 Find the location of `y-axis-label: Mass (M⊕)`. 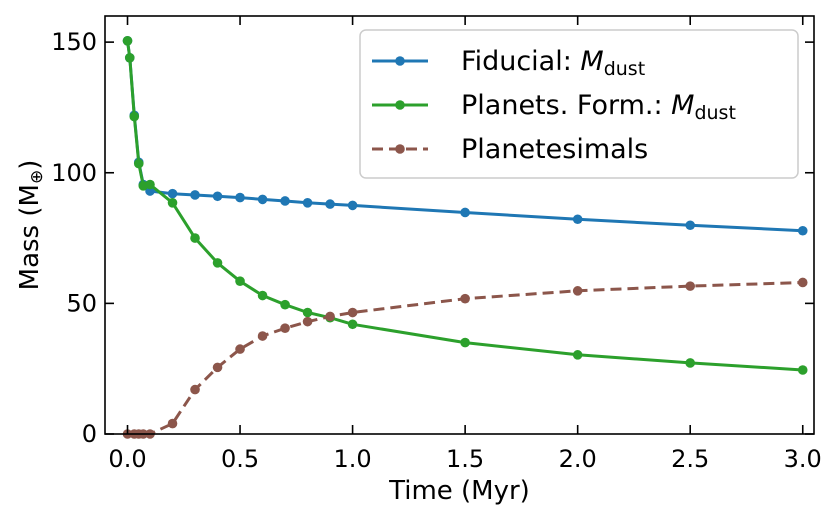

y-axis-label: Mass (M⊕) is located at coordinates (31, 225).